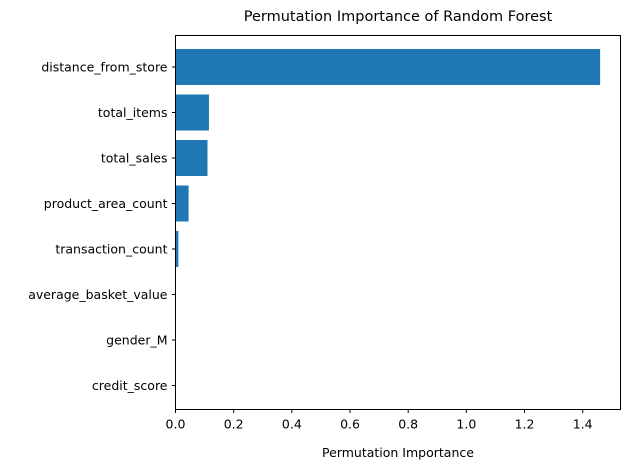  What do you see at coordinates (379, 420) in the screenshot?
I see `x-axis: 0.0 0.2 0.4 0.6 0.8 1.0 1.2 1.4` at bounding box center [379, 420].